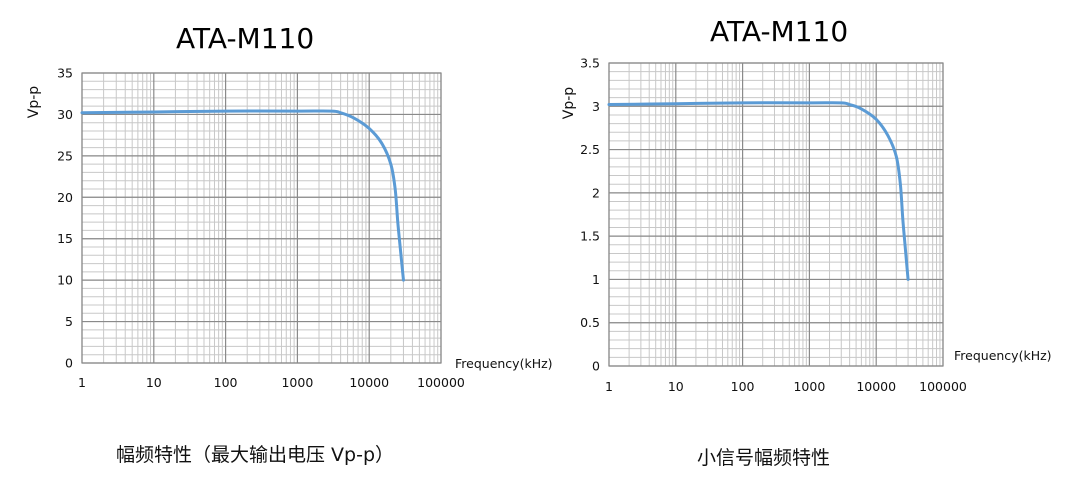  Describe the element at coordinates (596, 106) in the screenshot. I see `y-tick-label: 3` at that location.